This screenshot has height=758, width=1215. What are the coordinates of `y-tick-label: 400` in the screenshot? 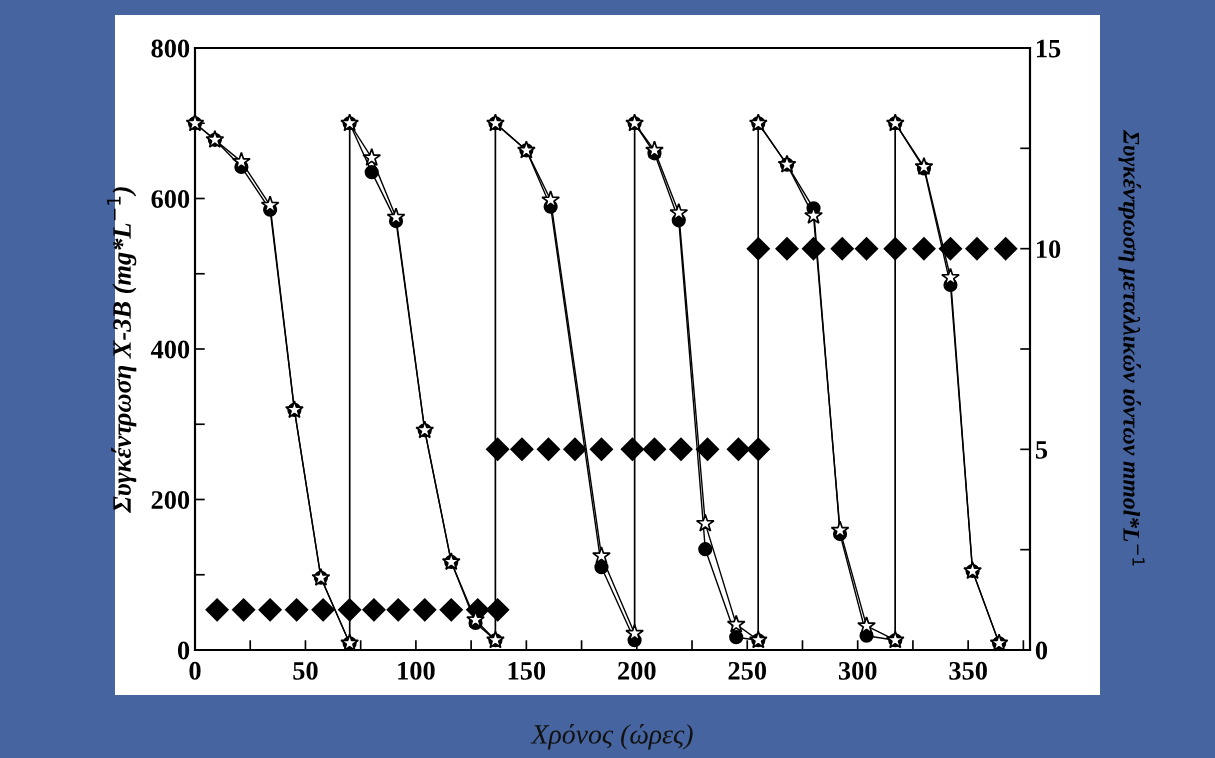 It's located at (170, 349).